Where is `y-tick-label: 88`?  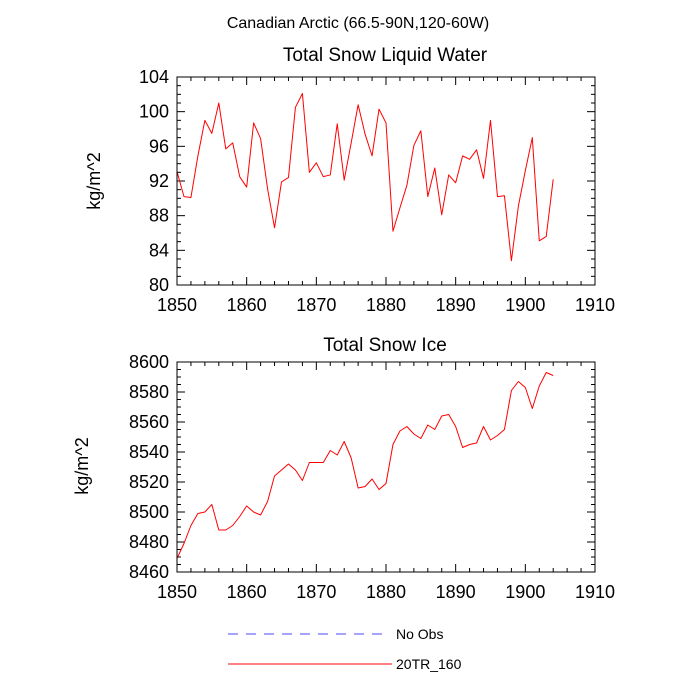 y-tick-label: 88 is located at coordinates (159, 216).